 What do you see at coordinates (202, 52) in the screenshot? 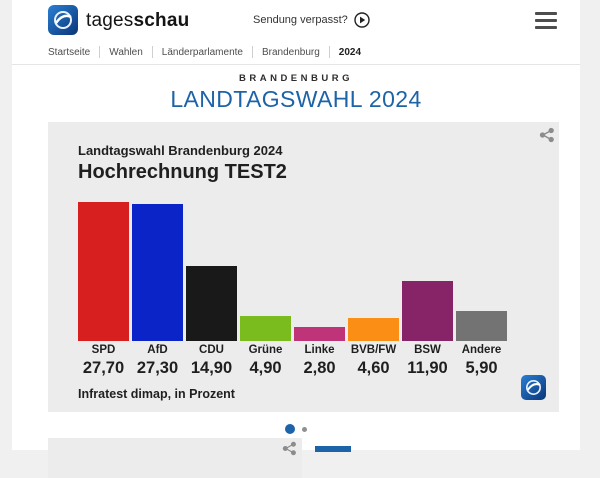
I see `breadcrumb-laenderparlamente: Länderparlamente` at bounding box center [202, 52].